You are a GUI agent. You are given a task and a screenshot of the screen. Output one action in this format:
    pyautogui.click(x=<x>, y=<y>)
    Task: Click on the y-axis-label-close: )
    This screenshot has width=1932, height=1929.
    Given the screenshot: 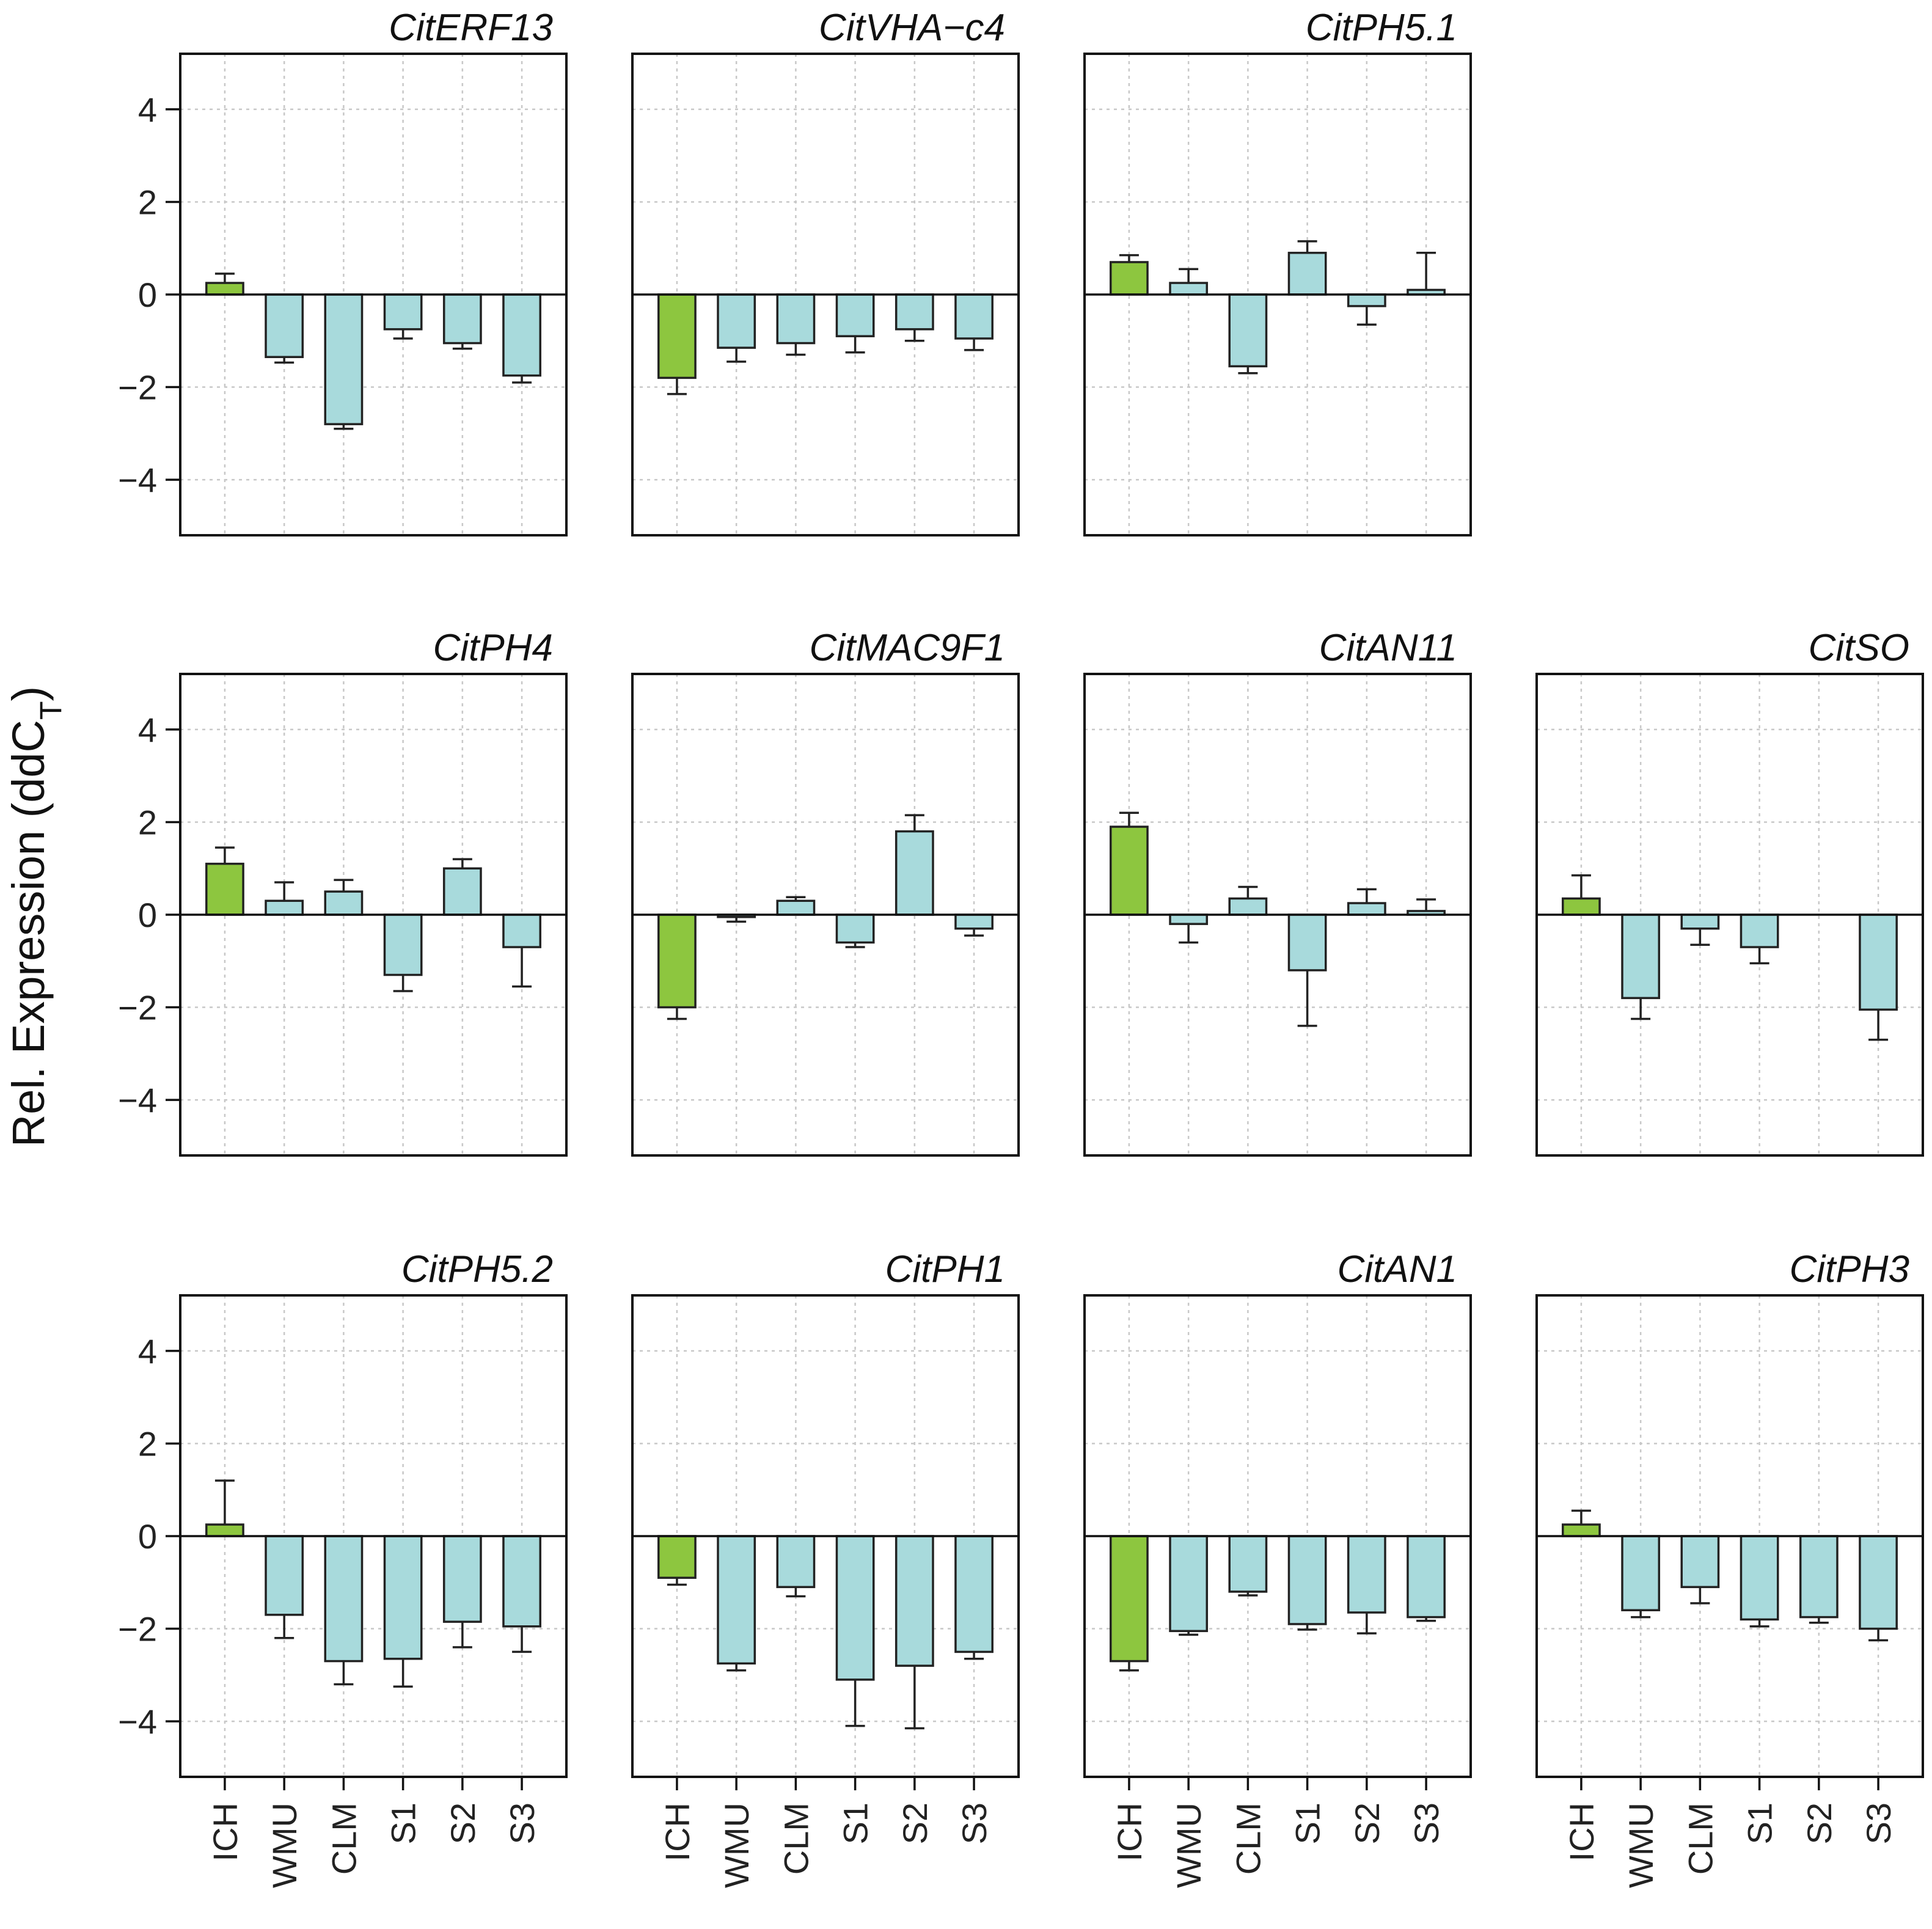 What is the action you would take?
    pyautogui.click(x=28, y=693)
    